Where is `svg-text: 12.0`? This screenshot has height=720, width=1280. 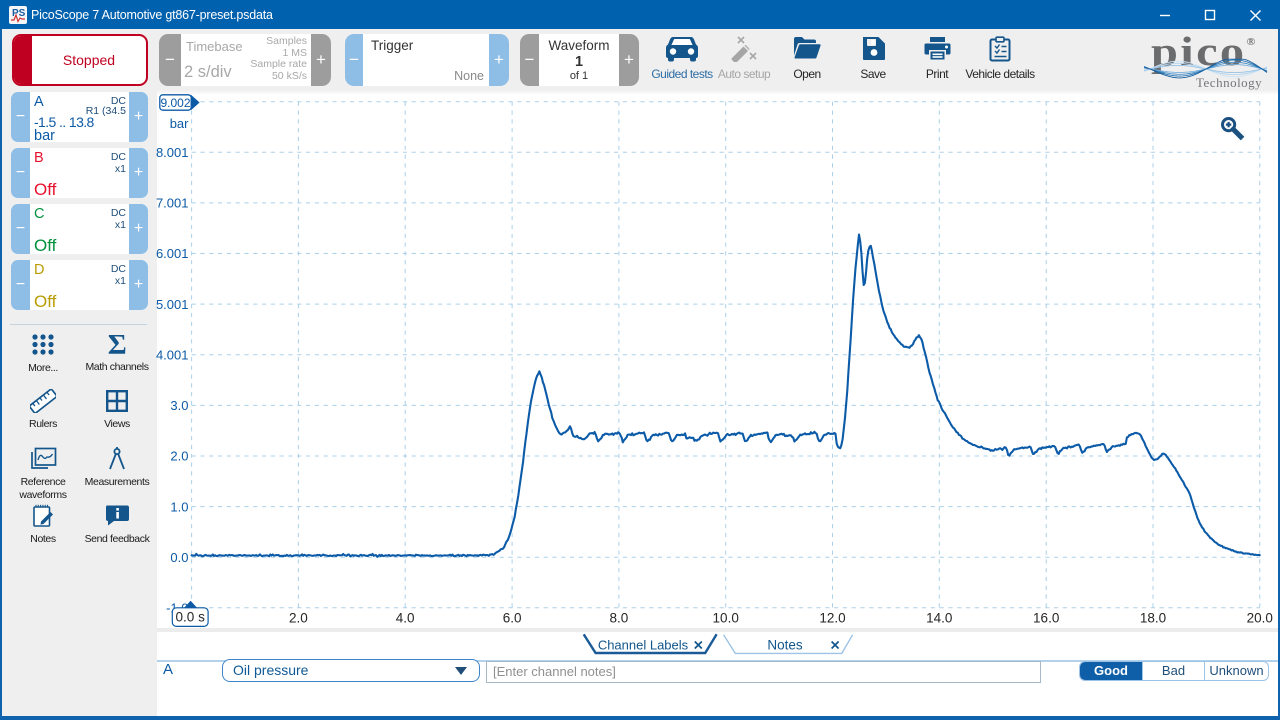
svg-text: 12.0 is located at coordinates (832, 618).